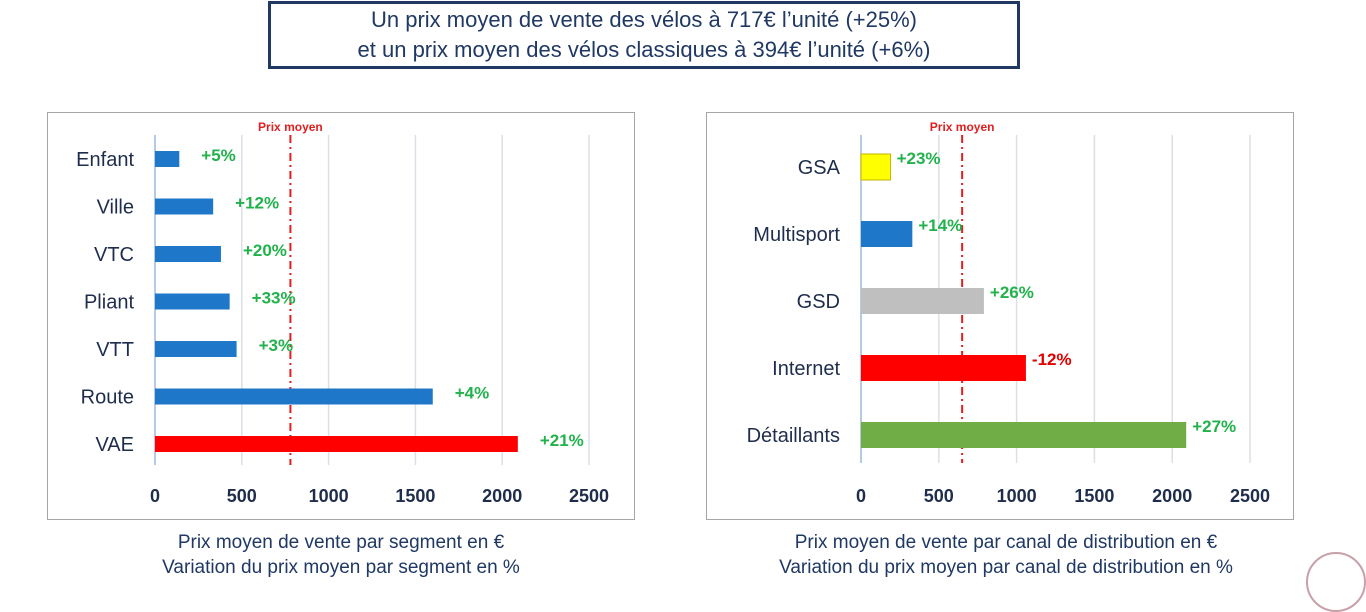 This screenshot has width=1366, height=612. I want to click on data-label: +12%, so click(257, 203).